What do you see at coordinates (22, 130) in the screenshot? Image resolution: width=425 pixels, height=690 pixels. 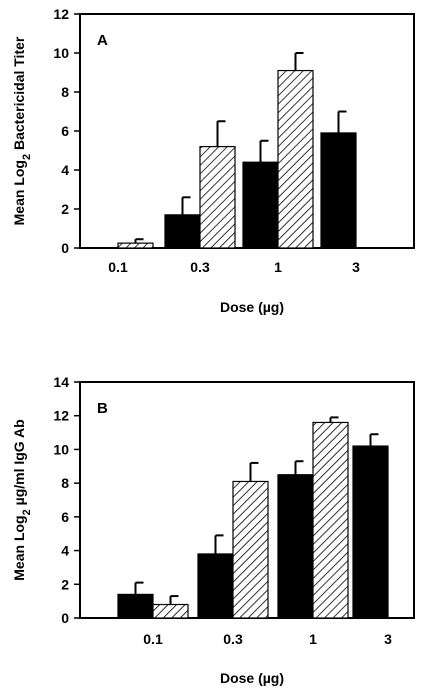 I see `y-axis-label: Mean Log2 Bactericidal Titer` at bounding box center [22, 130].